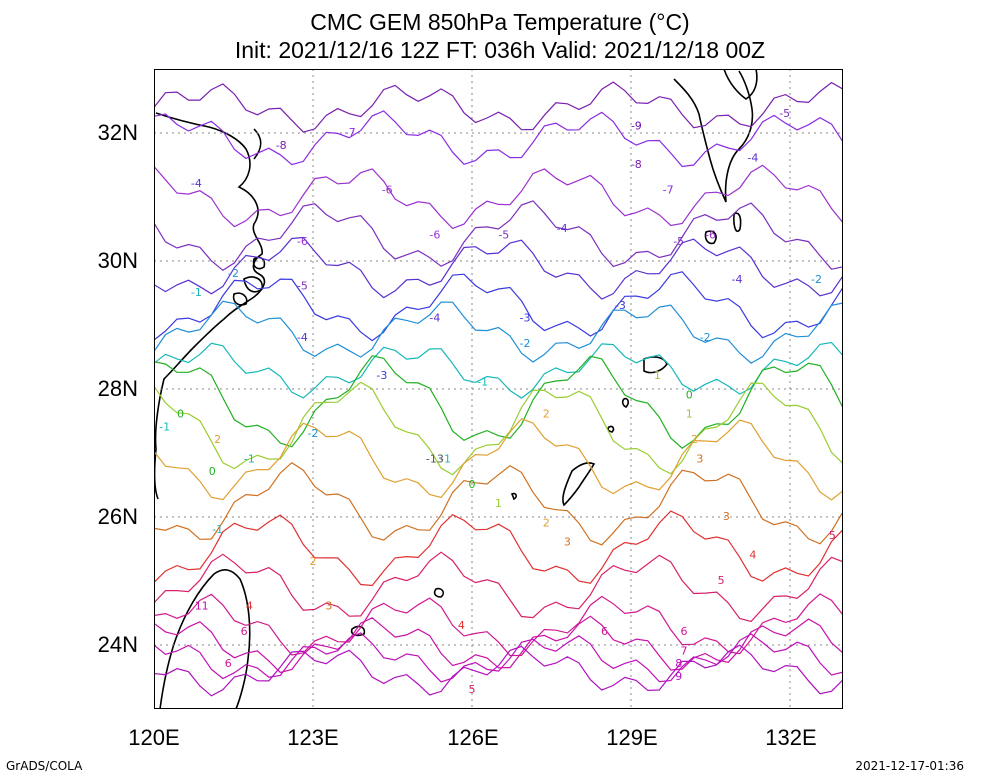  What do you see at coordinates (117, 132) in the screenshot?
I see `y-tick-32n: 32N` at bounding box center [117, 132].